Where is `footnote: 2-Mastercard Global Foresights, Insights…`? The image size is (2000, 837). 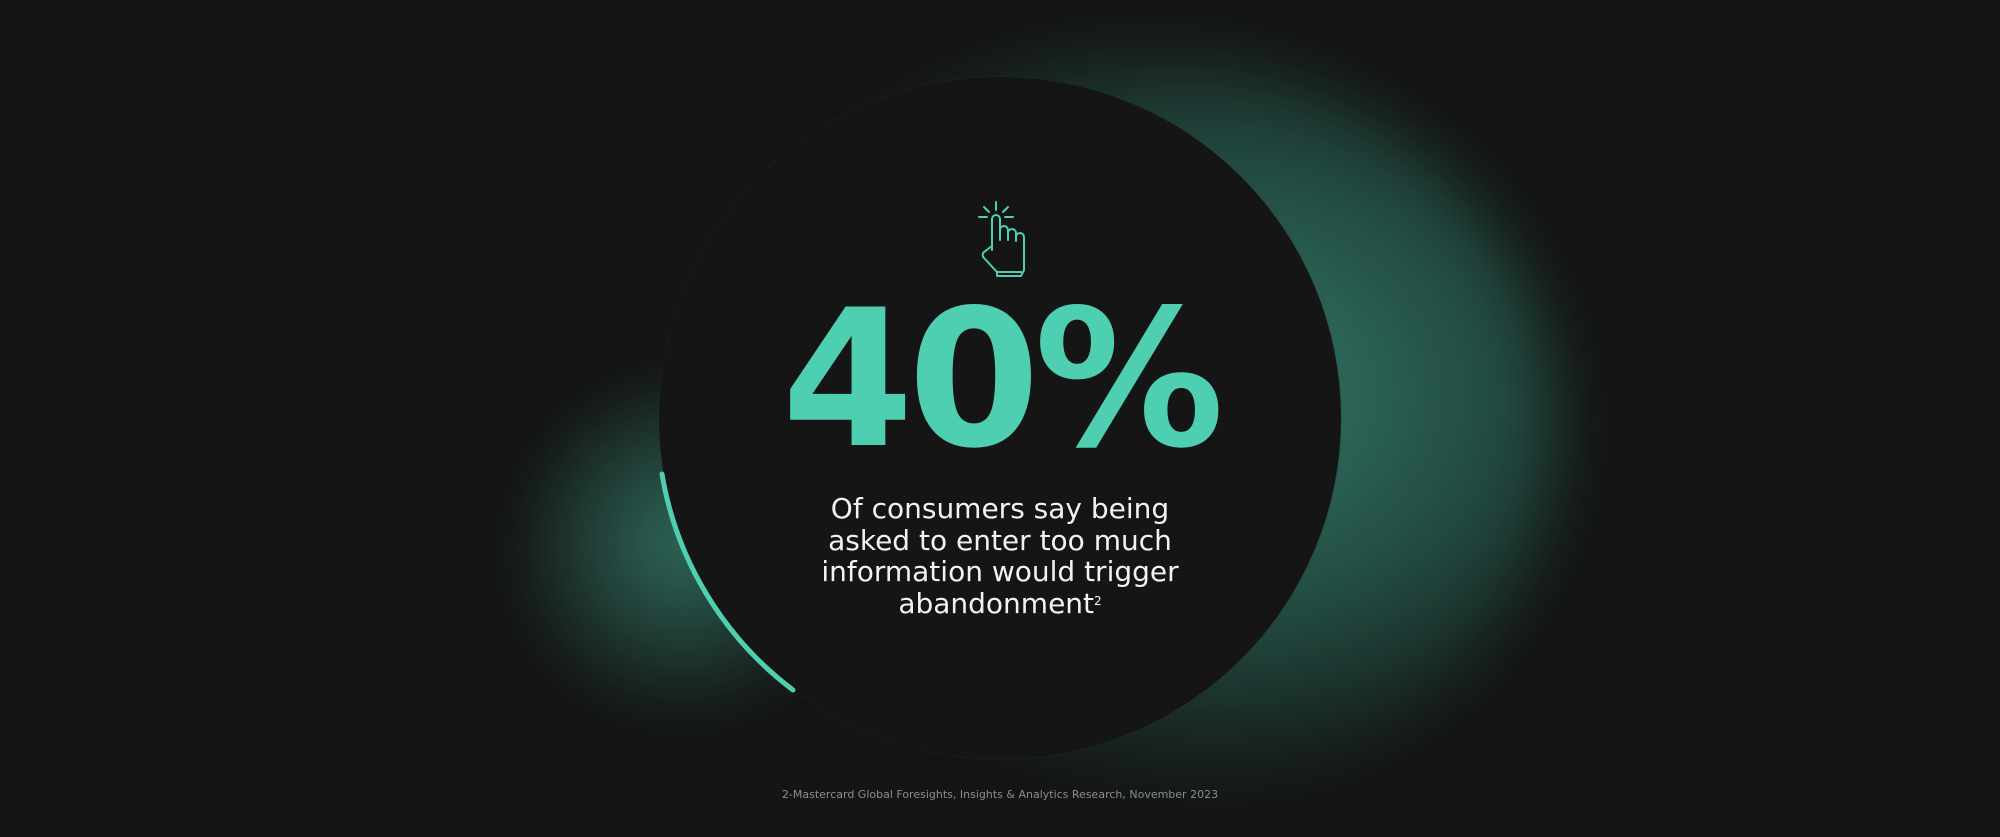
footnote: 2-Mastercard Global Foresights, Insights… is located at coordinates (1000, 794).